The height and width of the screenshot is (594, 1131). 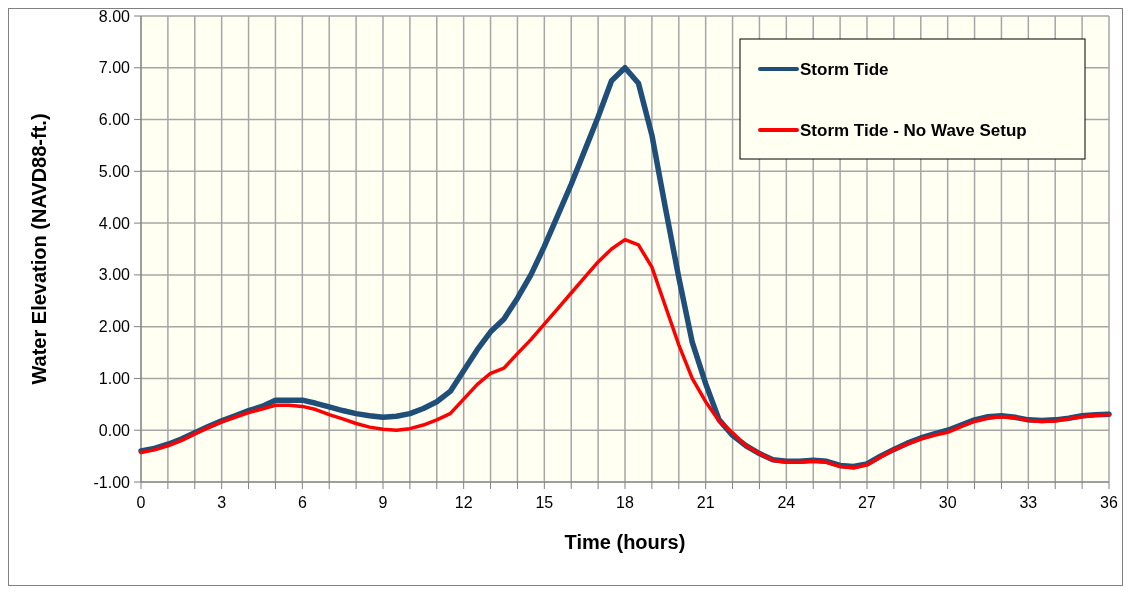 What do you see at coordinates (947, 502) in the screenshot?
I see `x-tick-label: 30` at bounding box center [947, 502].